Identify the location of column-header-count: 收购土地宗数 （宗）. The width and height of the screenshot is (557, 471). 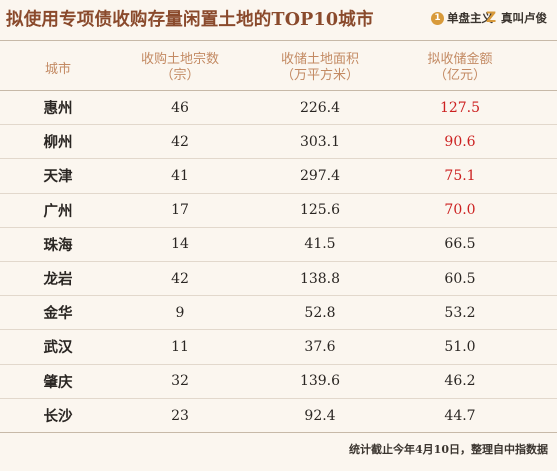
(180, 68).